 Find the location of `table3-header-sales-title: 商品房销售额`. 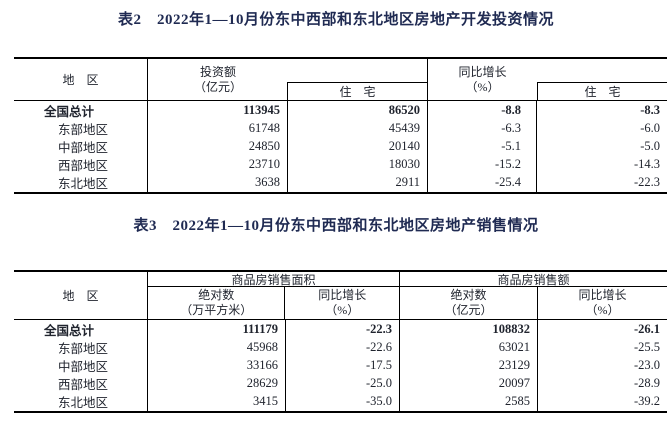

table3-header-sales-title: 商品房销售额 is located at coordinates (533, 279).